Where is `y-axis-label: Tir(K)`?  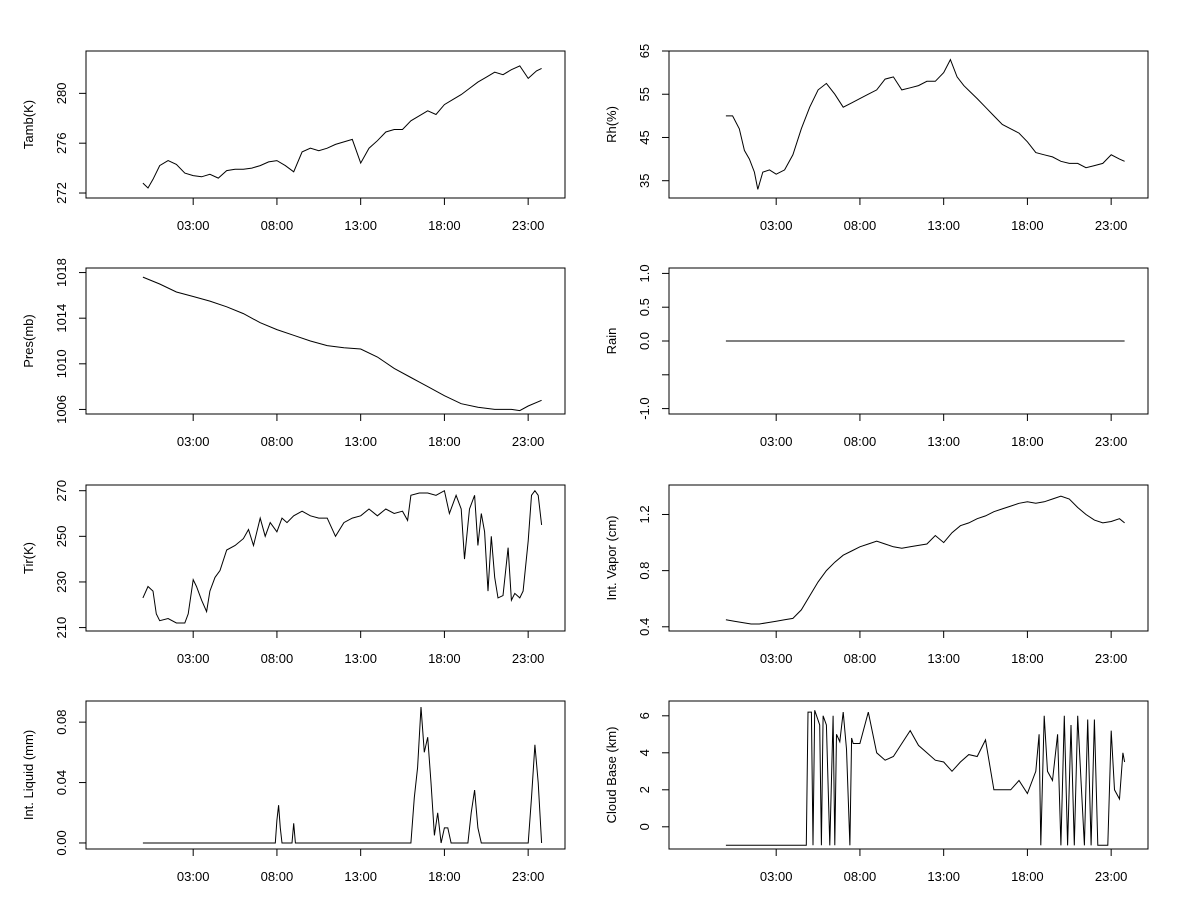 y-axis-label: Tir(K) is located at coordinates (28, 558).